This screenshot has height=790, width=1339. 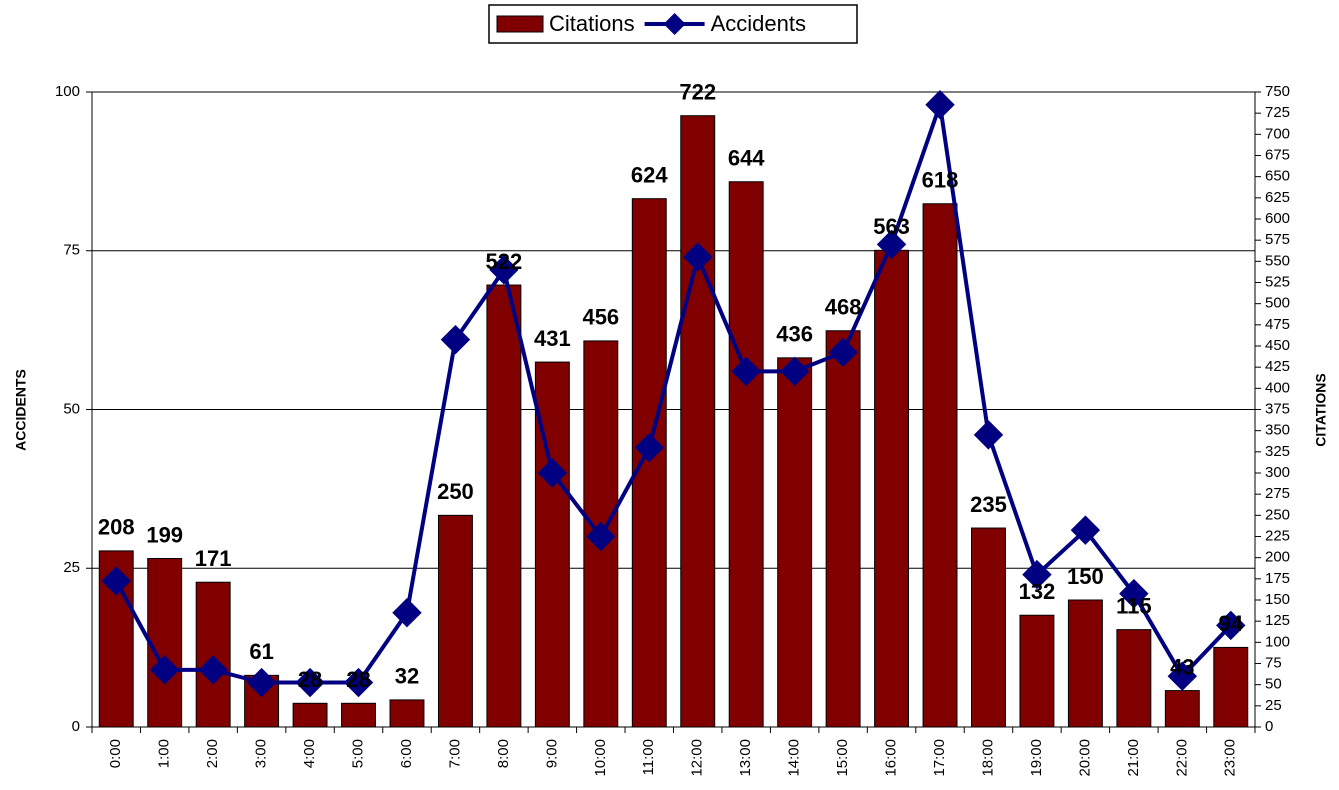 I want to click on x-tick-label: 23:00, so click(x=1230, y=758).